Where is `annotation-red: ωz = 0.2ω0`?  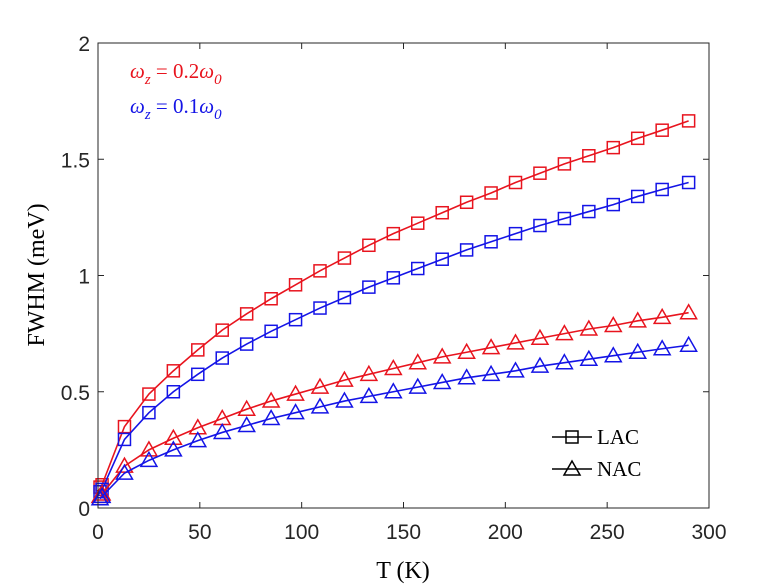 annotation-red: ωz = 0.2ω0 is located at coordinates (176, 73).